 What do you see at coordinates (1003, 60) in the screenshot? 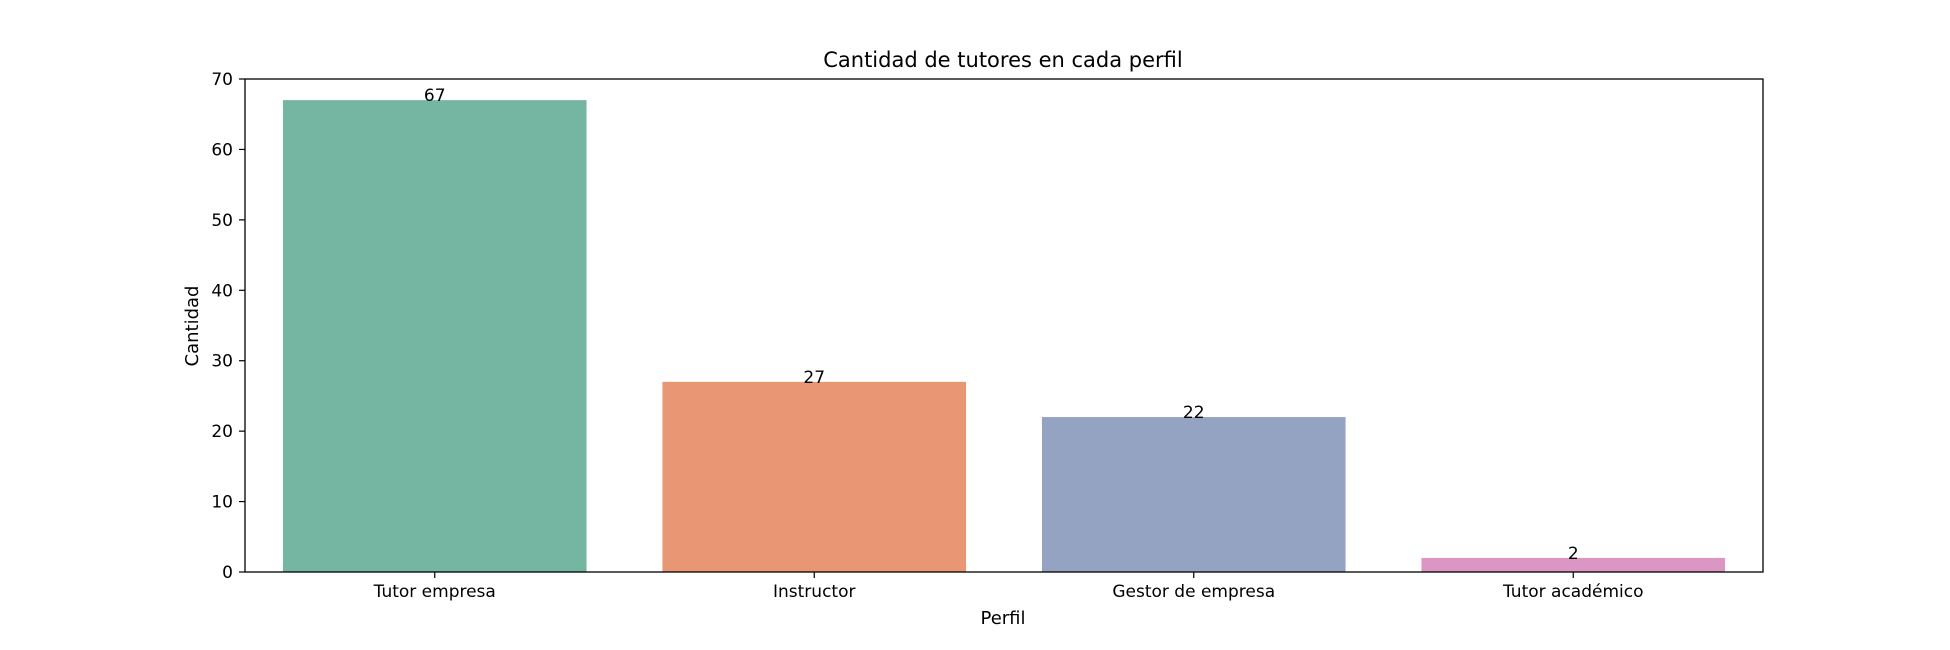
I see `chart-title: Cantidad de tutores en cada perfil` at bounding box center [1003, 60].